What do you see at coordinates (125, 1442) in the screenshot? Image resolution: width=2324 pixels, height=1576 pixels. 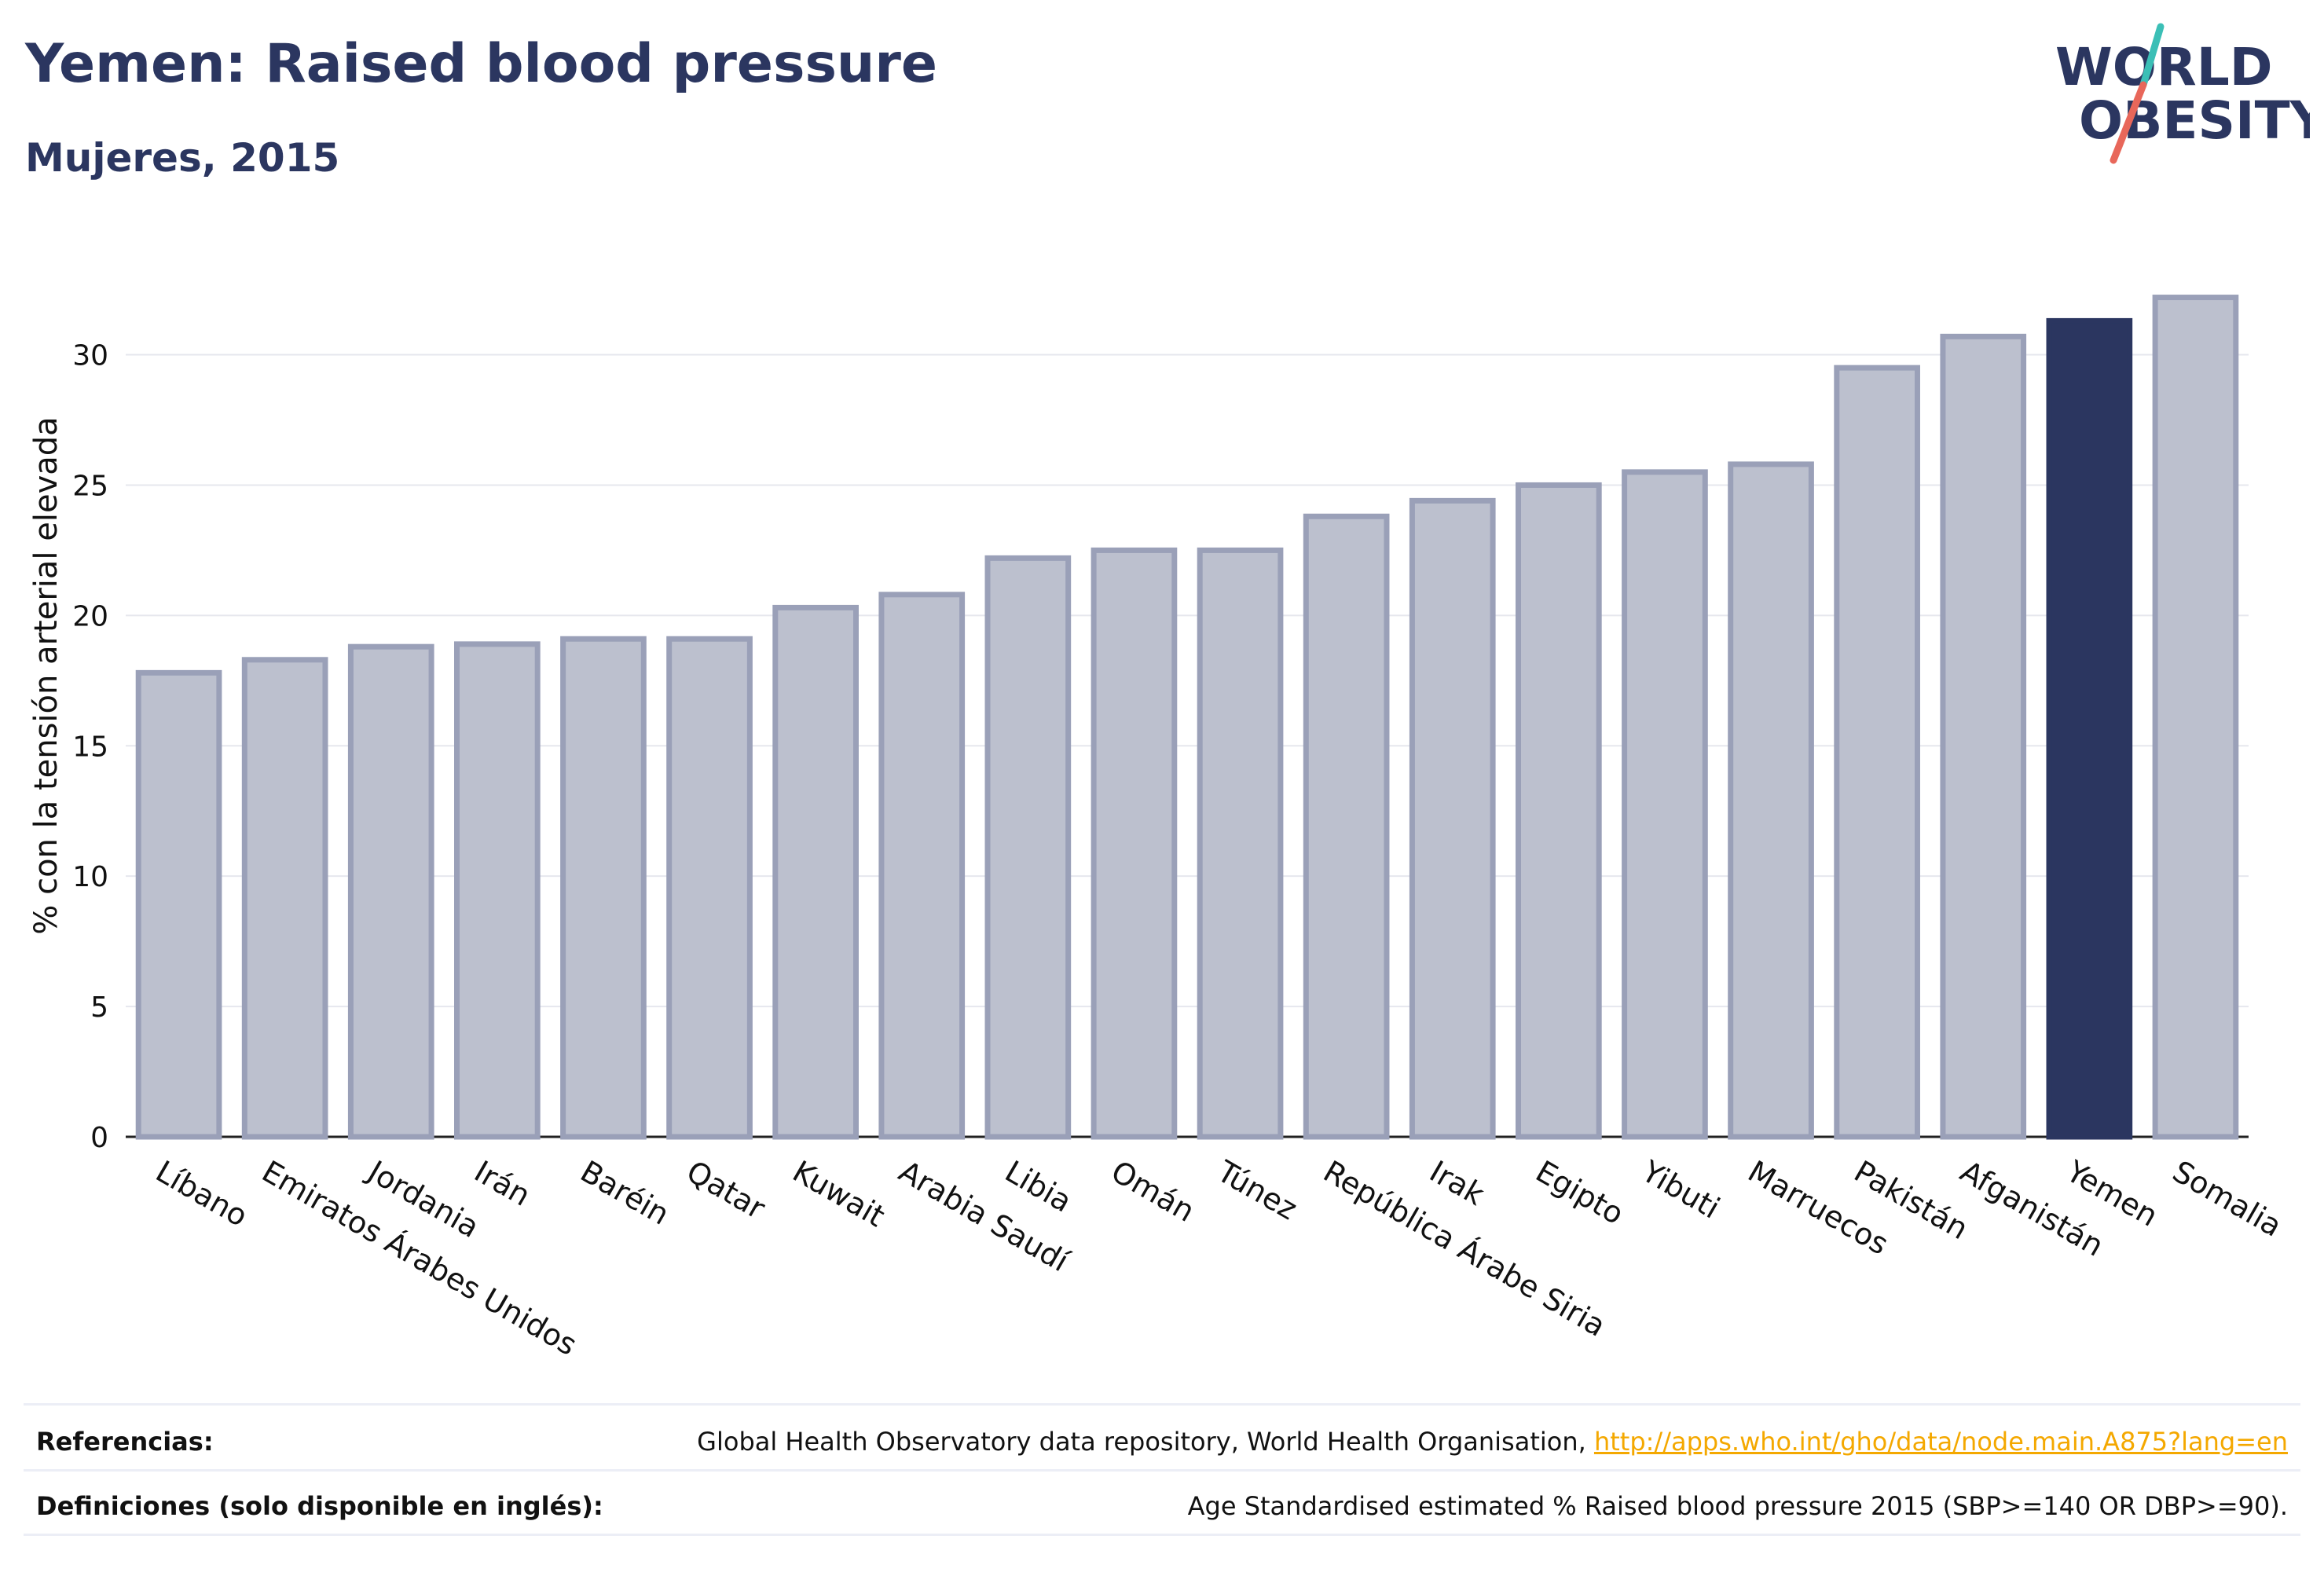 I see `references-label: Referencias:` at bounding box center [125, 1442].